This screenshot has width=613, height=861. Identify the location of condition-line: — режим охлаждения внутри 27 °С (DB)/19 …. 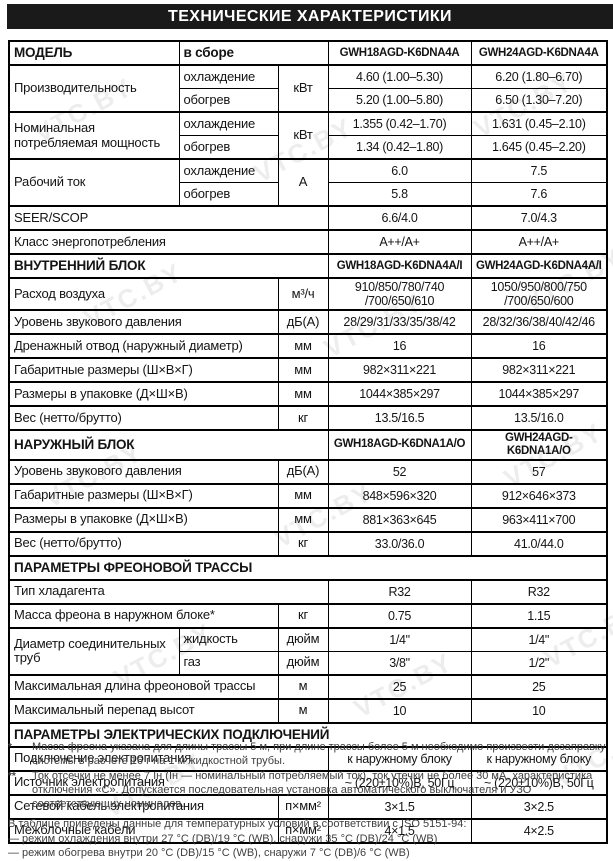
(223, 838).